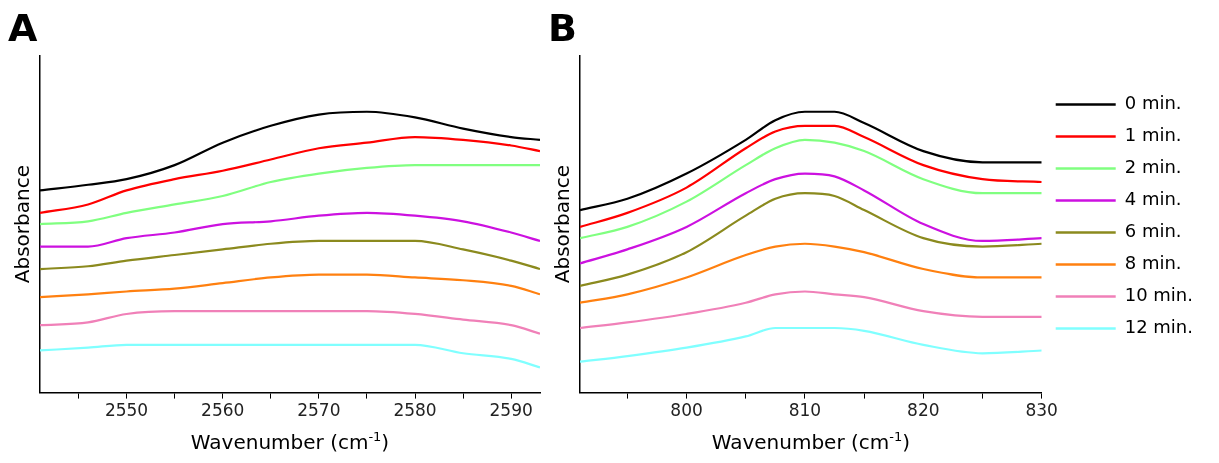 The width and height of the screenshot is (1219, 463). I want to click on x-tick-label: 2570, so click(319, 410).